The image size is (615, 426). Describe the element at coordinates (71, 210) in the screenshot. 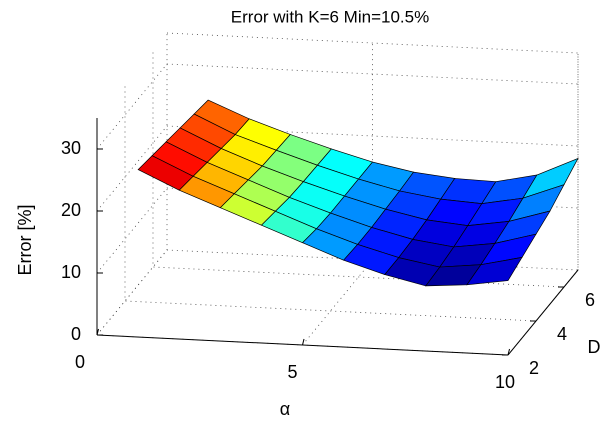

I see `z-tick-label: 20` at that location.